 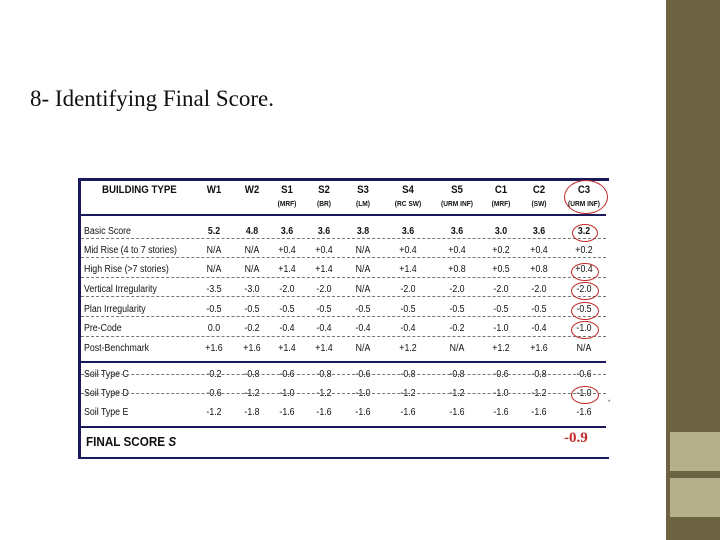 What do you see at coordinates (585, 272) in the screenshot?
I see `high-rise-circle` at bounding box center [585, 272].